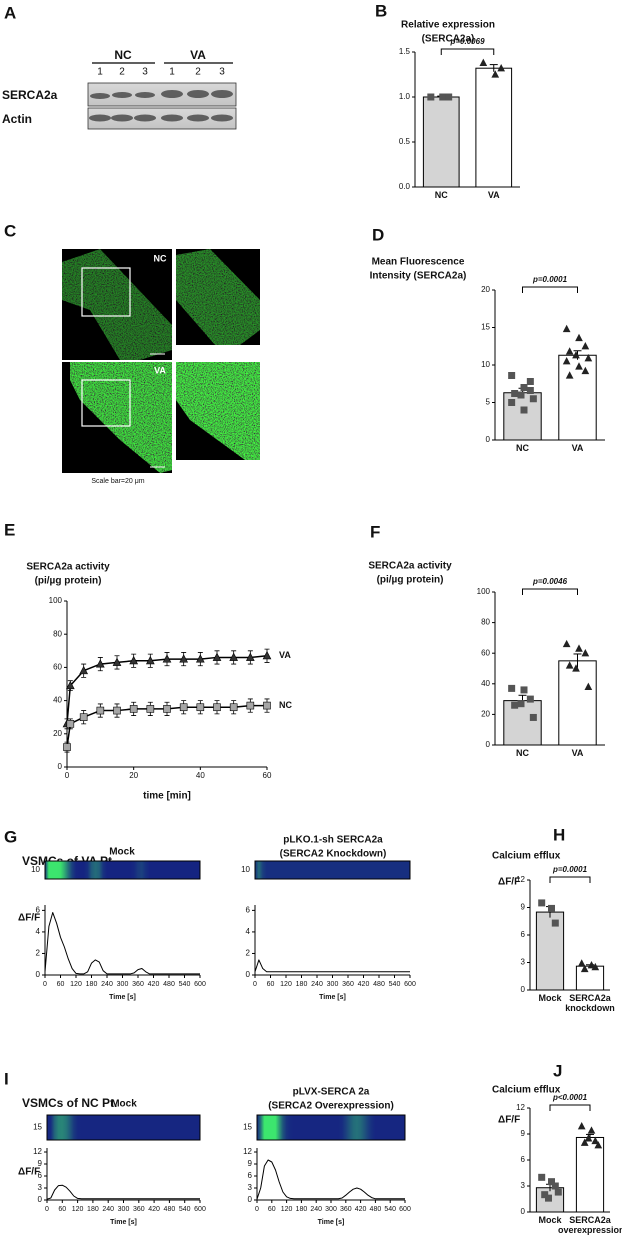  Describe the element at coordinates (405, 96) in the screenshot. I see `y-tick-label: 1.0` at that location.